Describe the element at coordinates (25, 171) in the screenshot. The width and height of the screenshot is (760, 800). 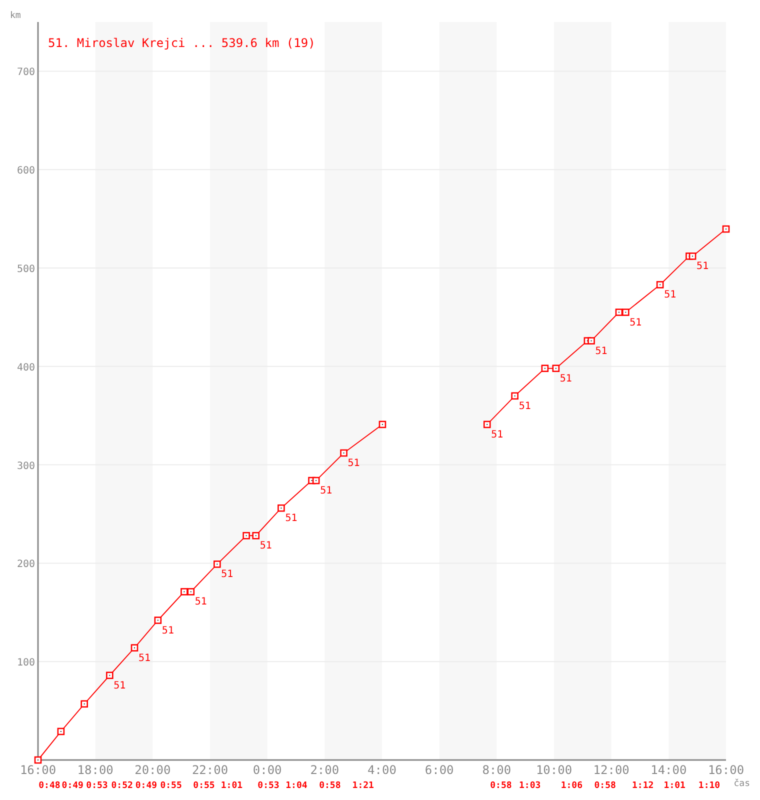
I see `y-tick-label: 600` at that location.